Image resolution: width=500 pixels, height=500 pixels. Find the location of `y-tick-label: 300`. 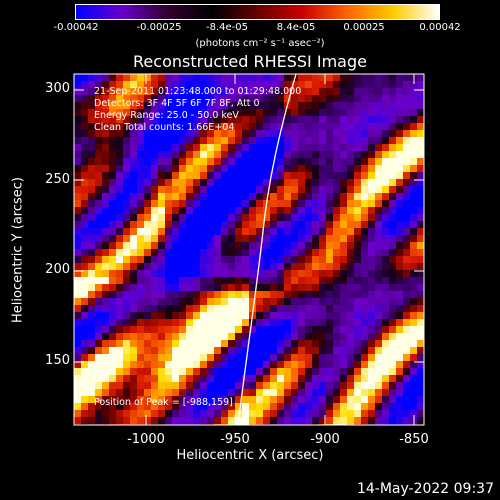

y-tick-label: 300 is located at coordinates (57, 88).